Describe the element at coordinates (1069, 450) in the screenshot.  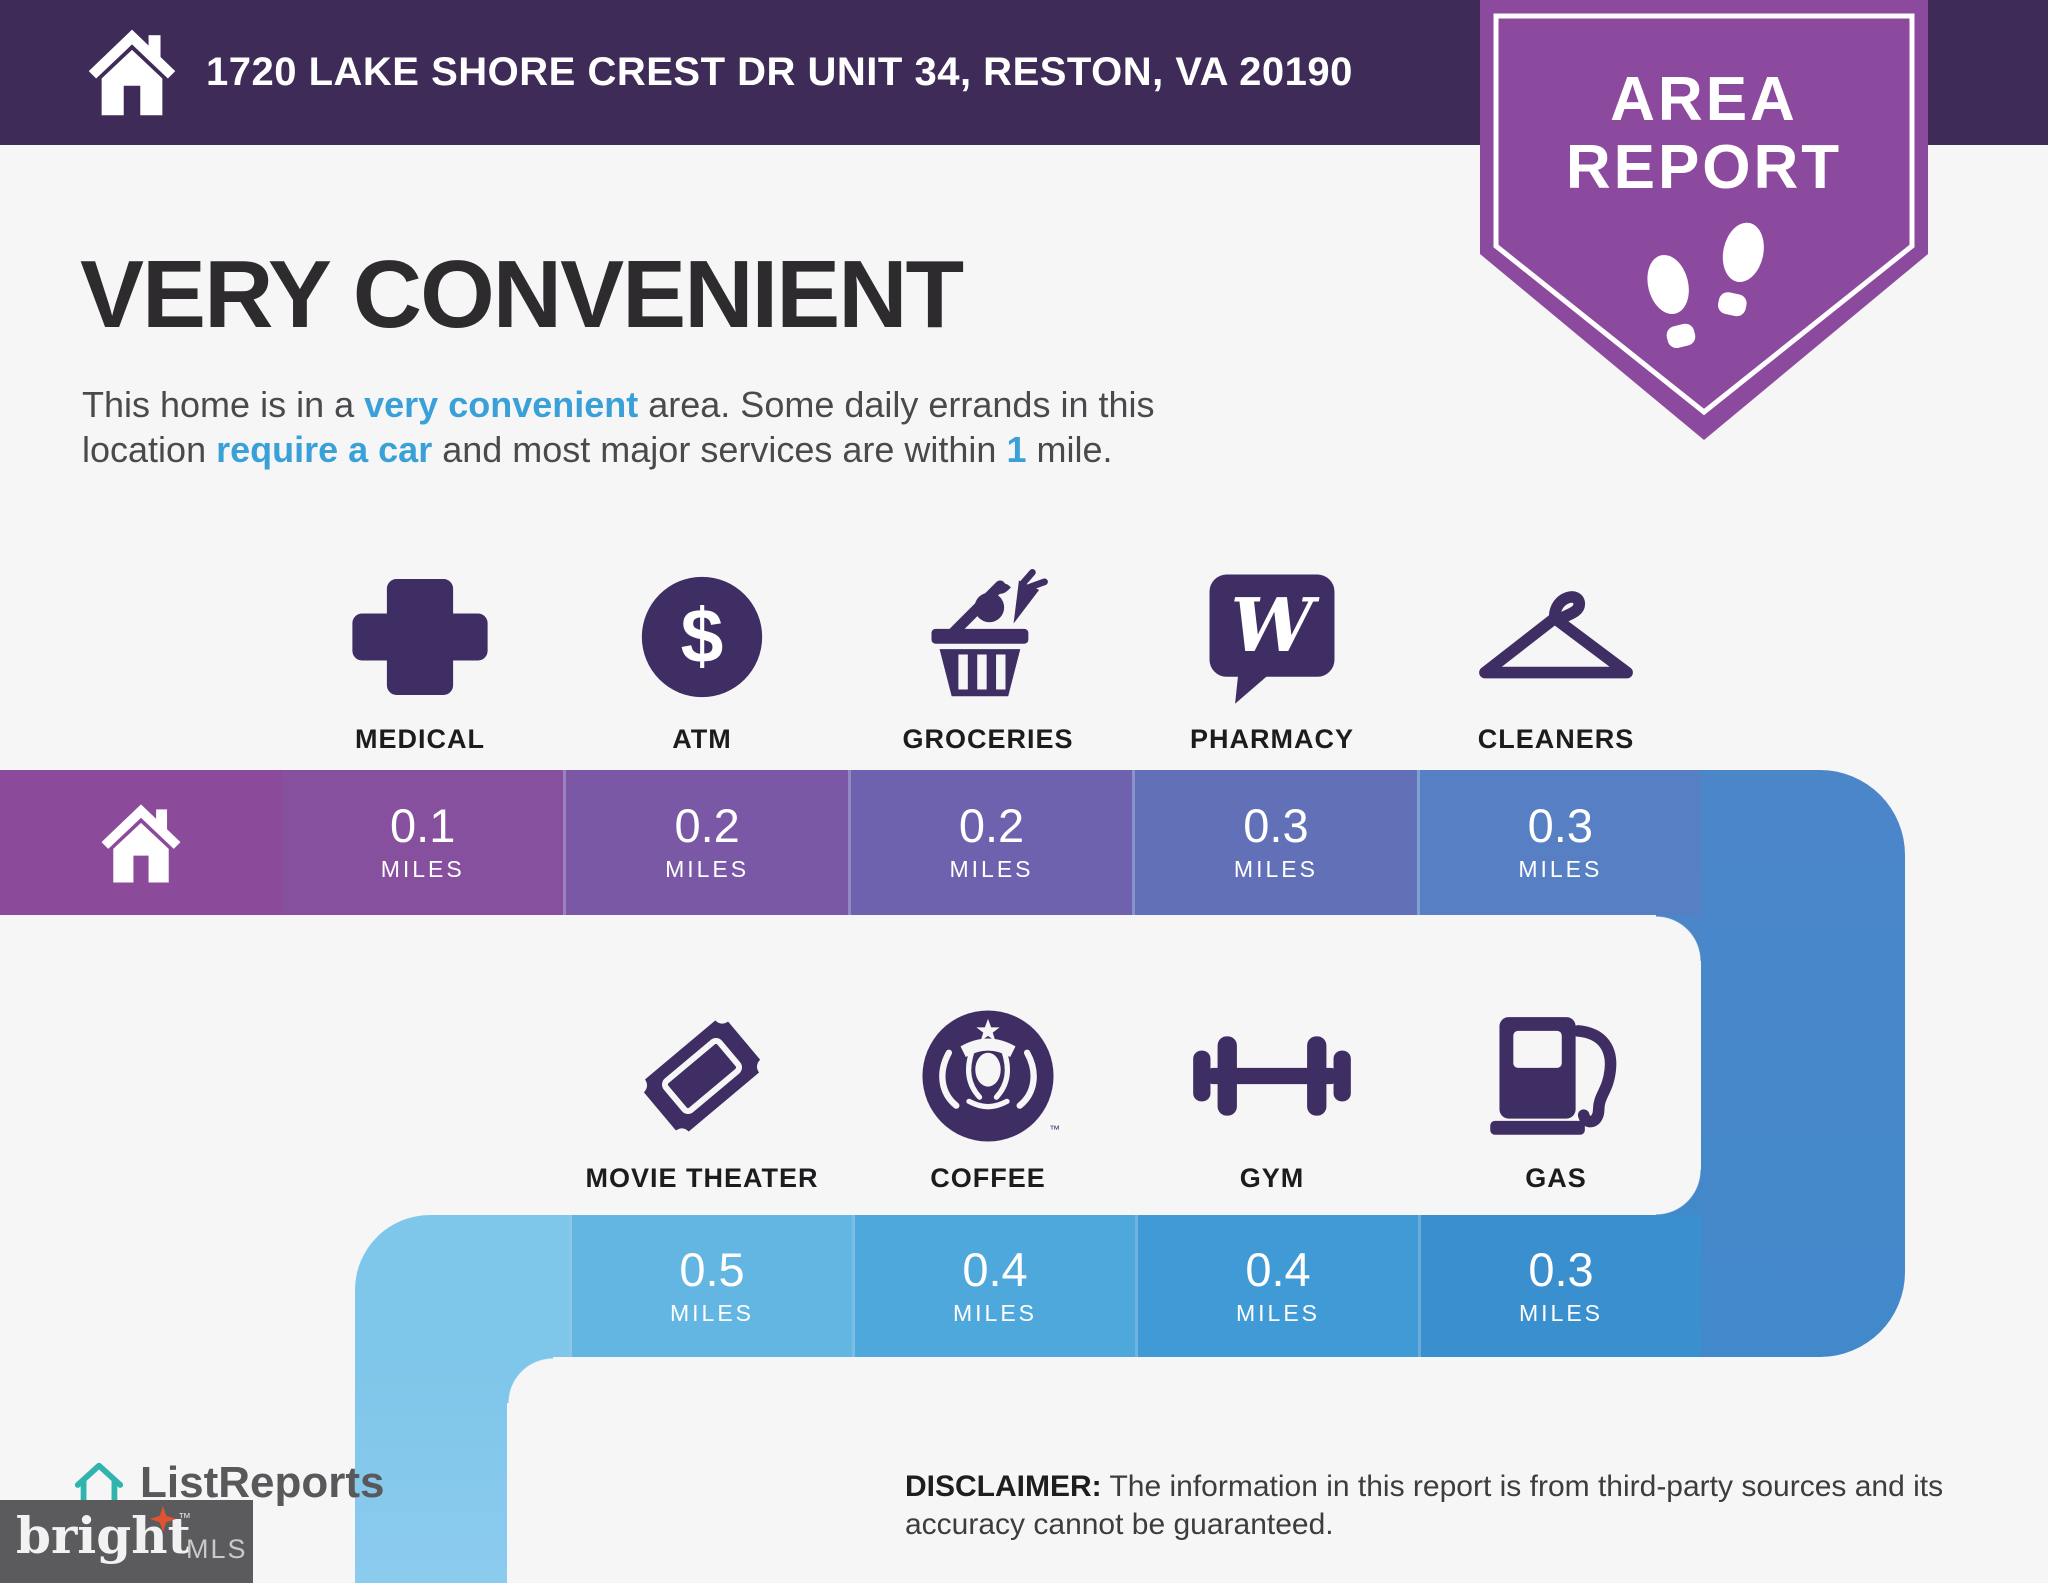
I see `summary-text: mile.` at that location.